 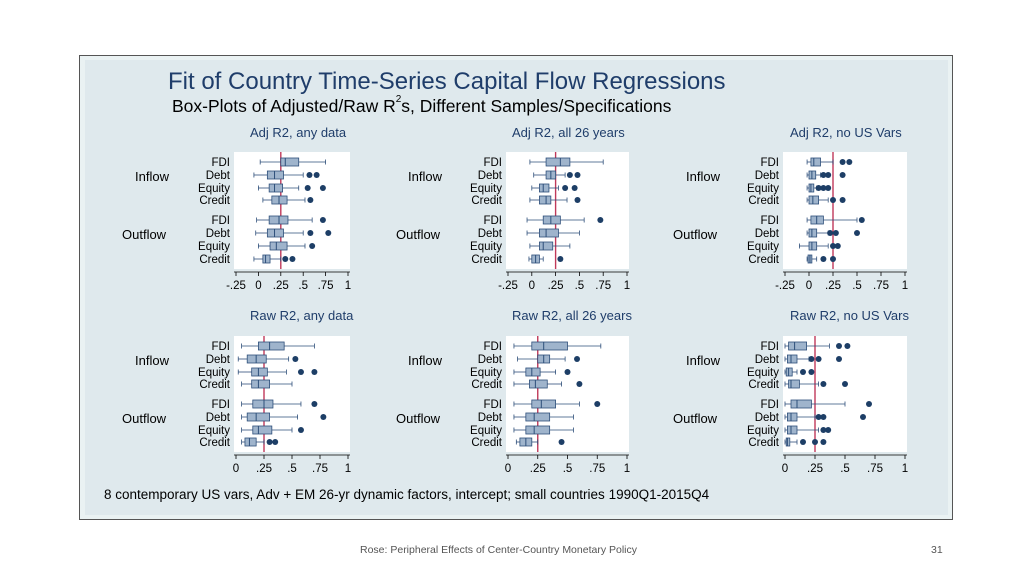 What do you see at coordinates (236, 286) in the screenshot?
I see `x-tick-label: -.25` at bounding box center [236, 286].